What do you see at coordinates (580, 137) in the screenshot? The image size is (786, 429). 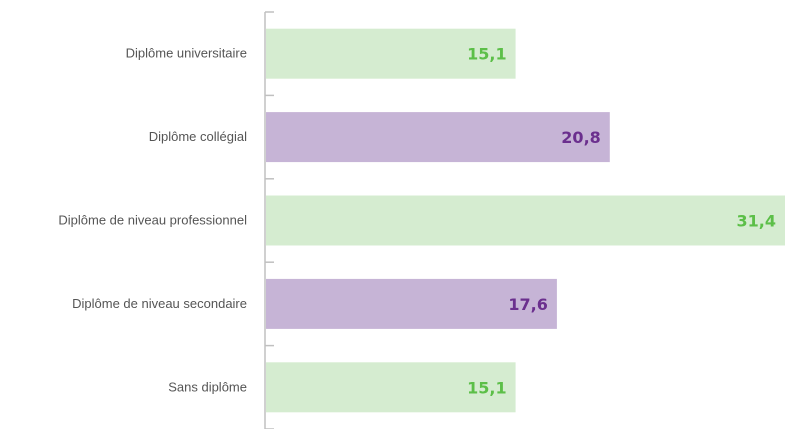 I see `data-label: 20,8` at bounding box center [580, 137].